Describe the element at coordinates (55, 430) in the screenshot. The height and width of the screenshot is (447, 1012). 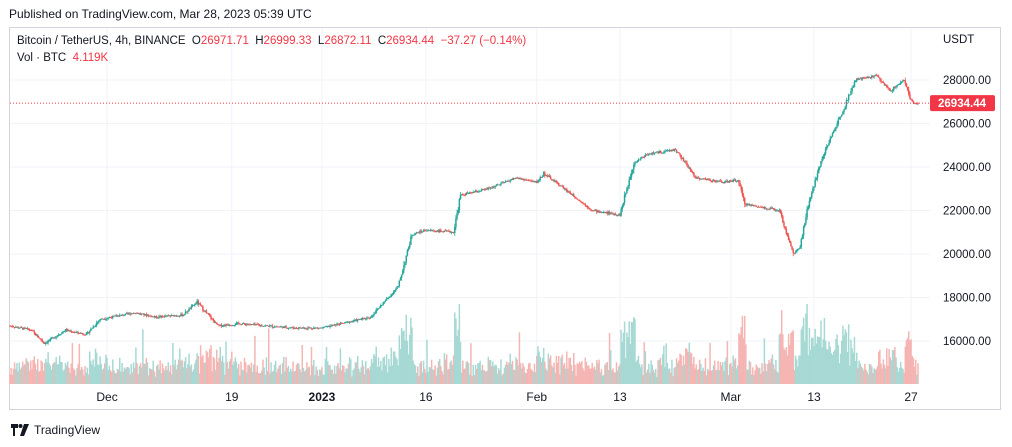
I see `footer-brand: TradingView` at that location.